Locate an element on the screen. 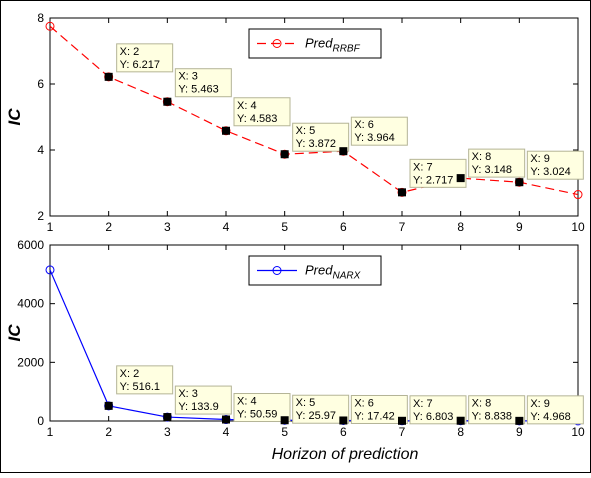 The height and width of the screenshot is (478, 591). y-tick-label: 4 is located at coordinates (40, 150).